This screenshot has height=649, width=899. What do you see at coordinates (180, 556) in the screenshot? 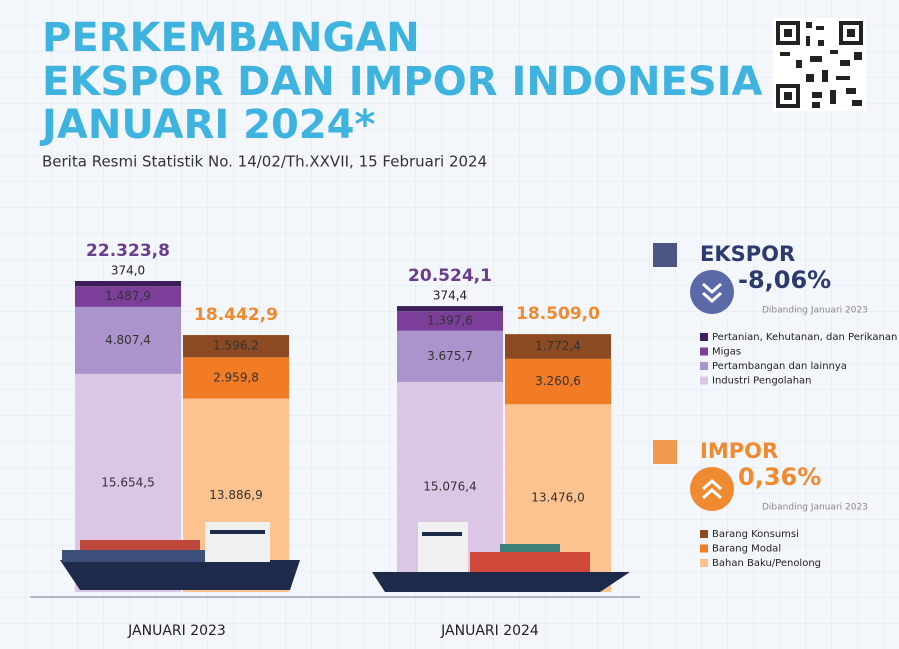
I see `ship-2023` at bounding box center [180, 556].